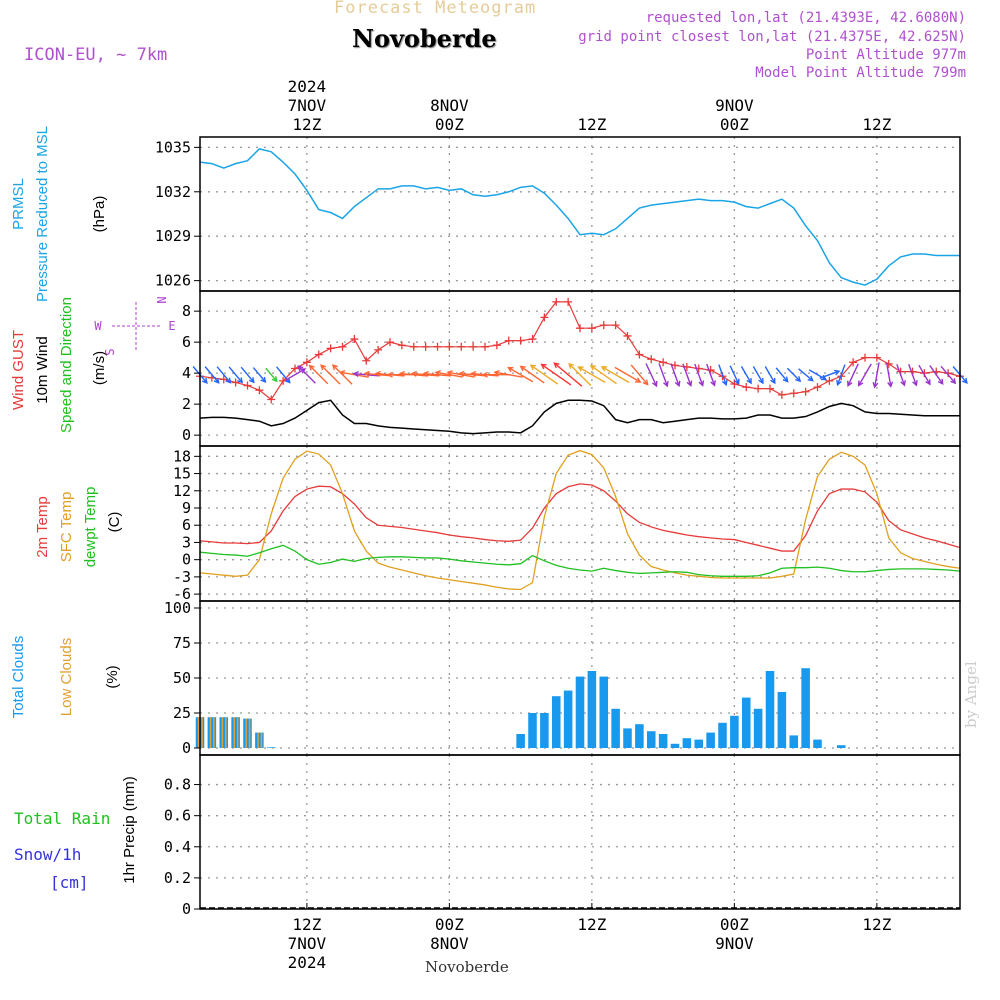 The height and width of the screenshot is (1000, 1000). I want to click on y-tick-label: 0.4, so click(177, 847).